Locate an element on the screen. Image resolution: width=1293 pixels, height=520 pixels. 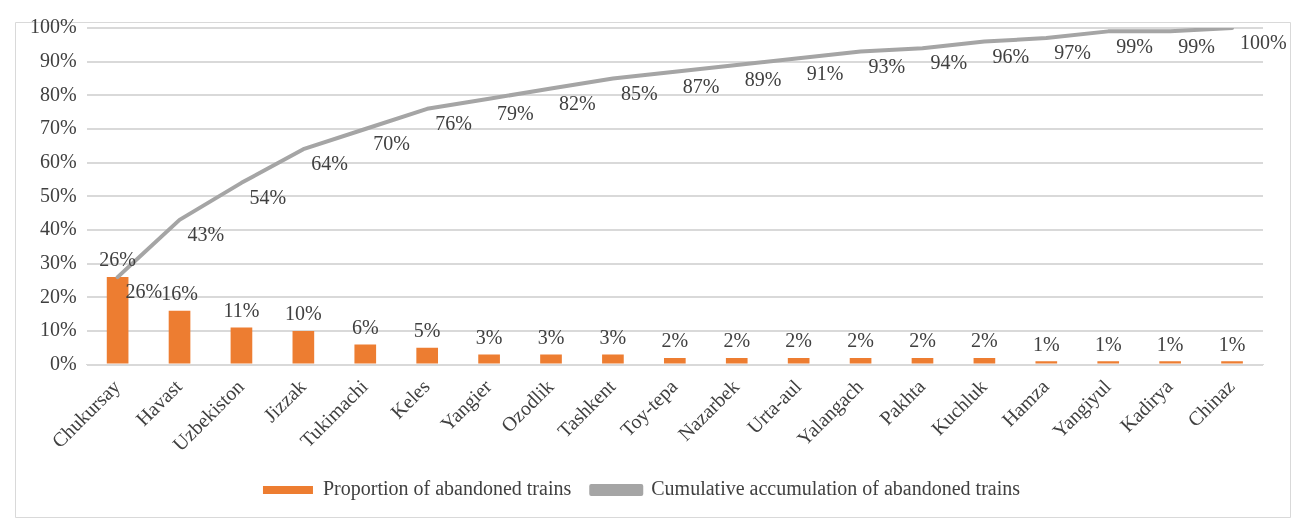
y-tick-label: 70% is located at coordinates (58, 127).